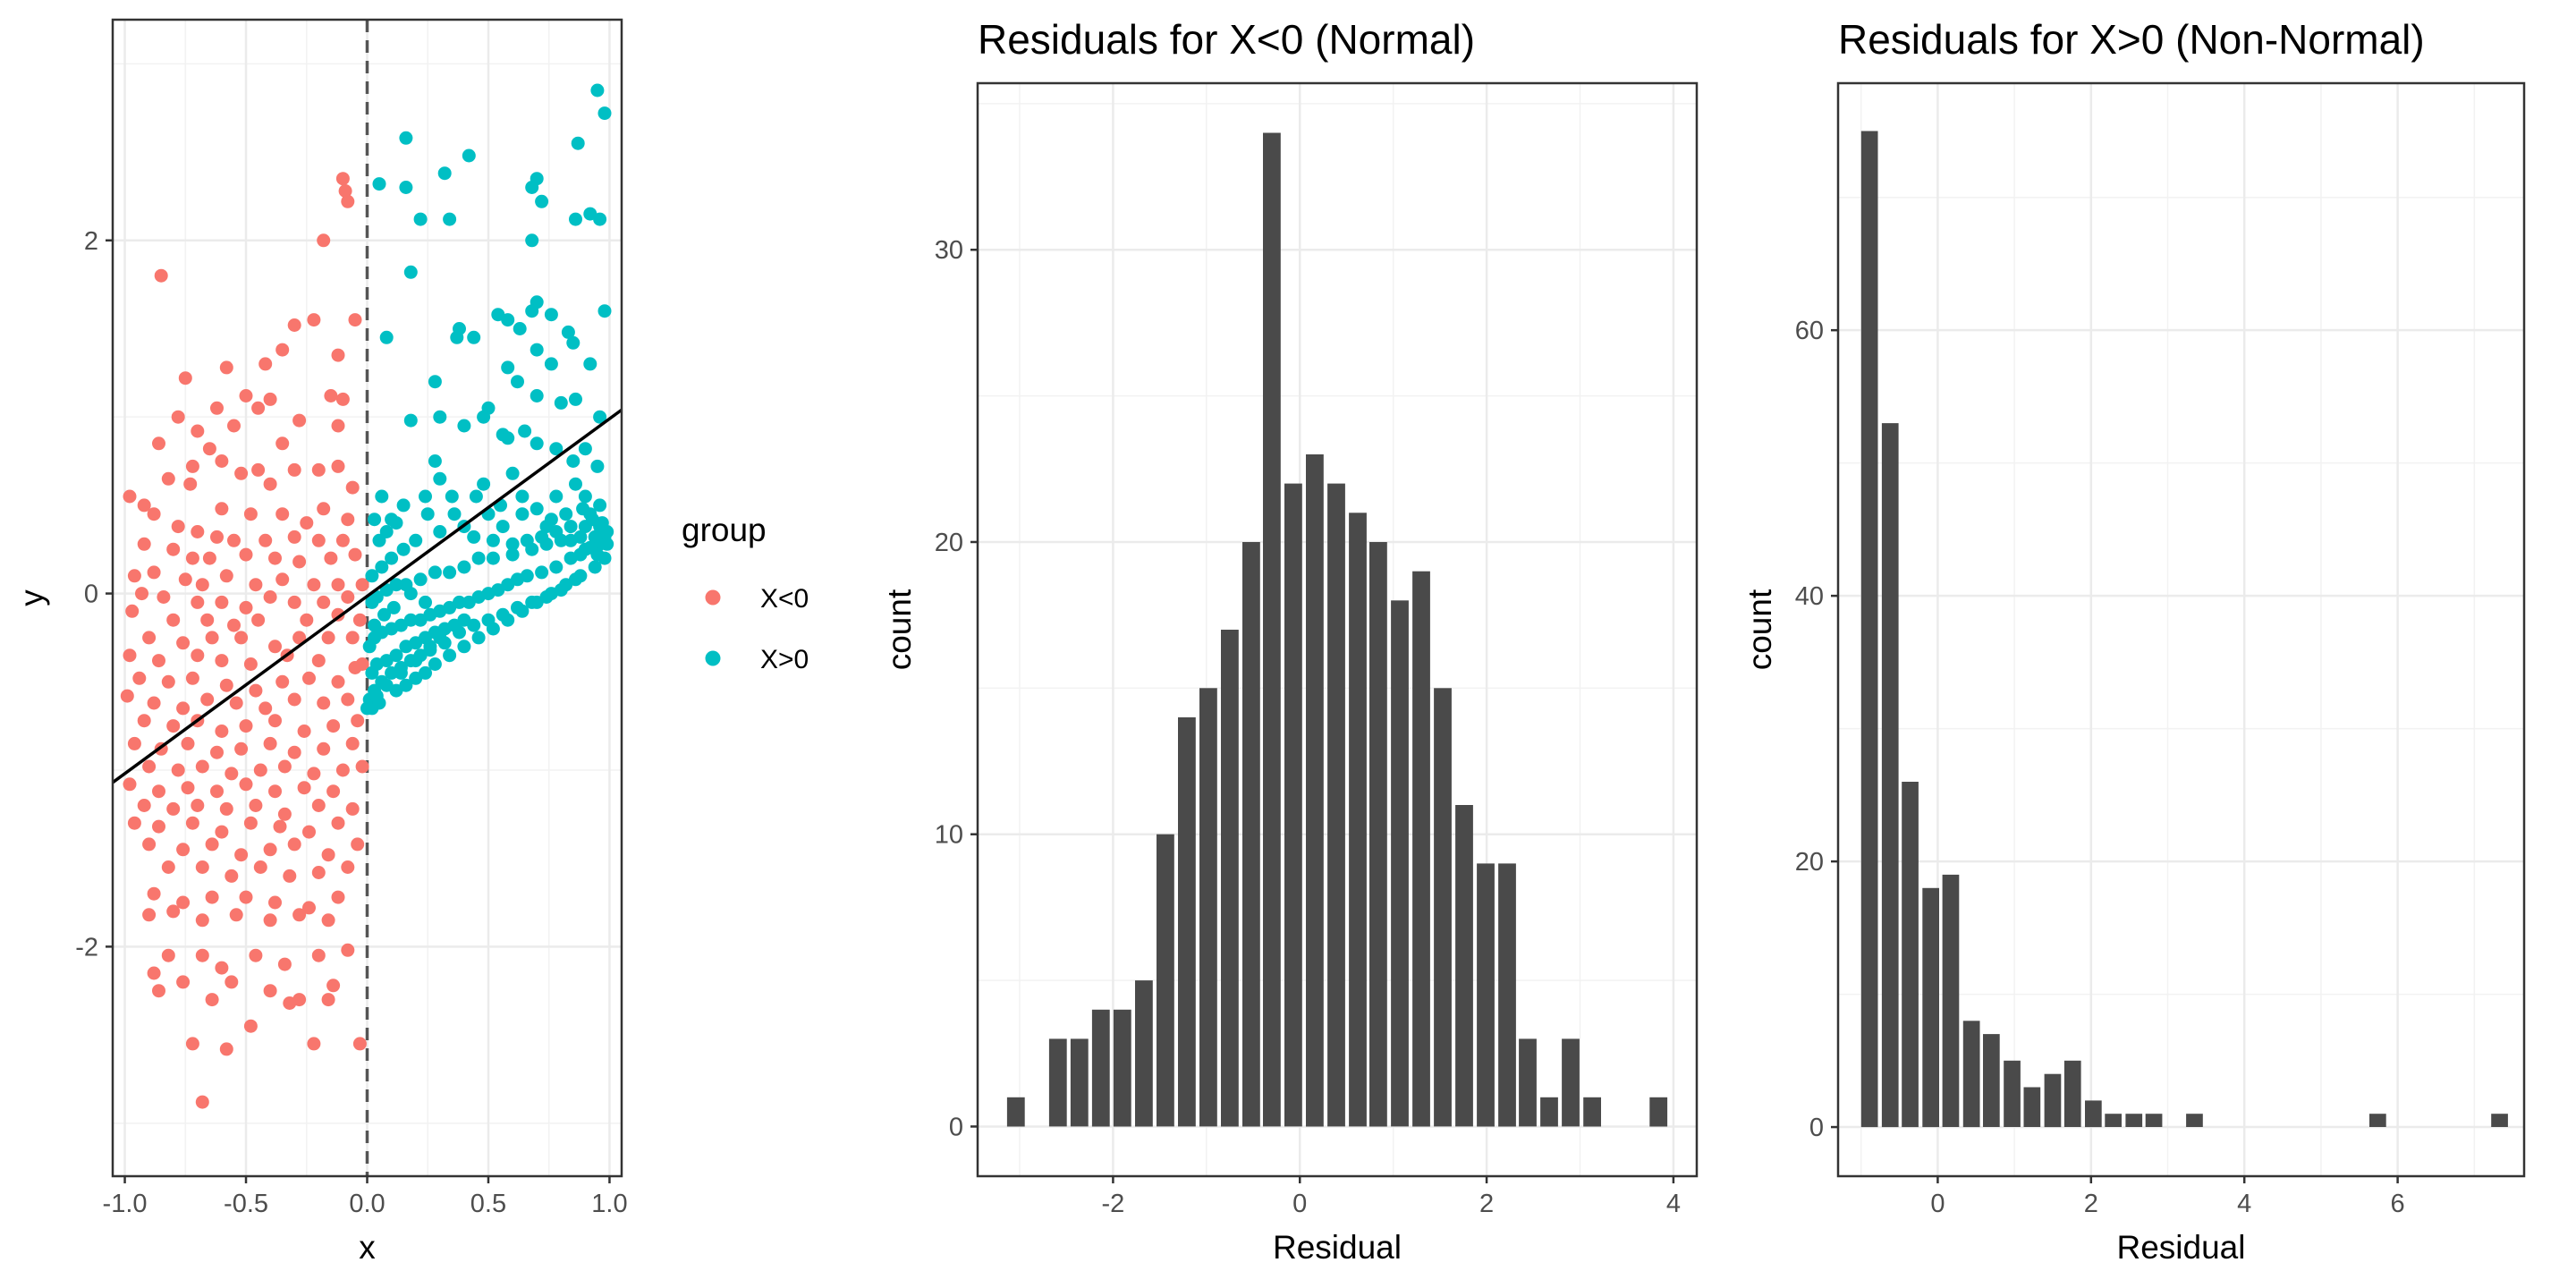  What do you see at coordinates (94, 594) in the screenshot?
I see `y-axis: -2 0 2` at bounding box center [94, 594].